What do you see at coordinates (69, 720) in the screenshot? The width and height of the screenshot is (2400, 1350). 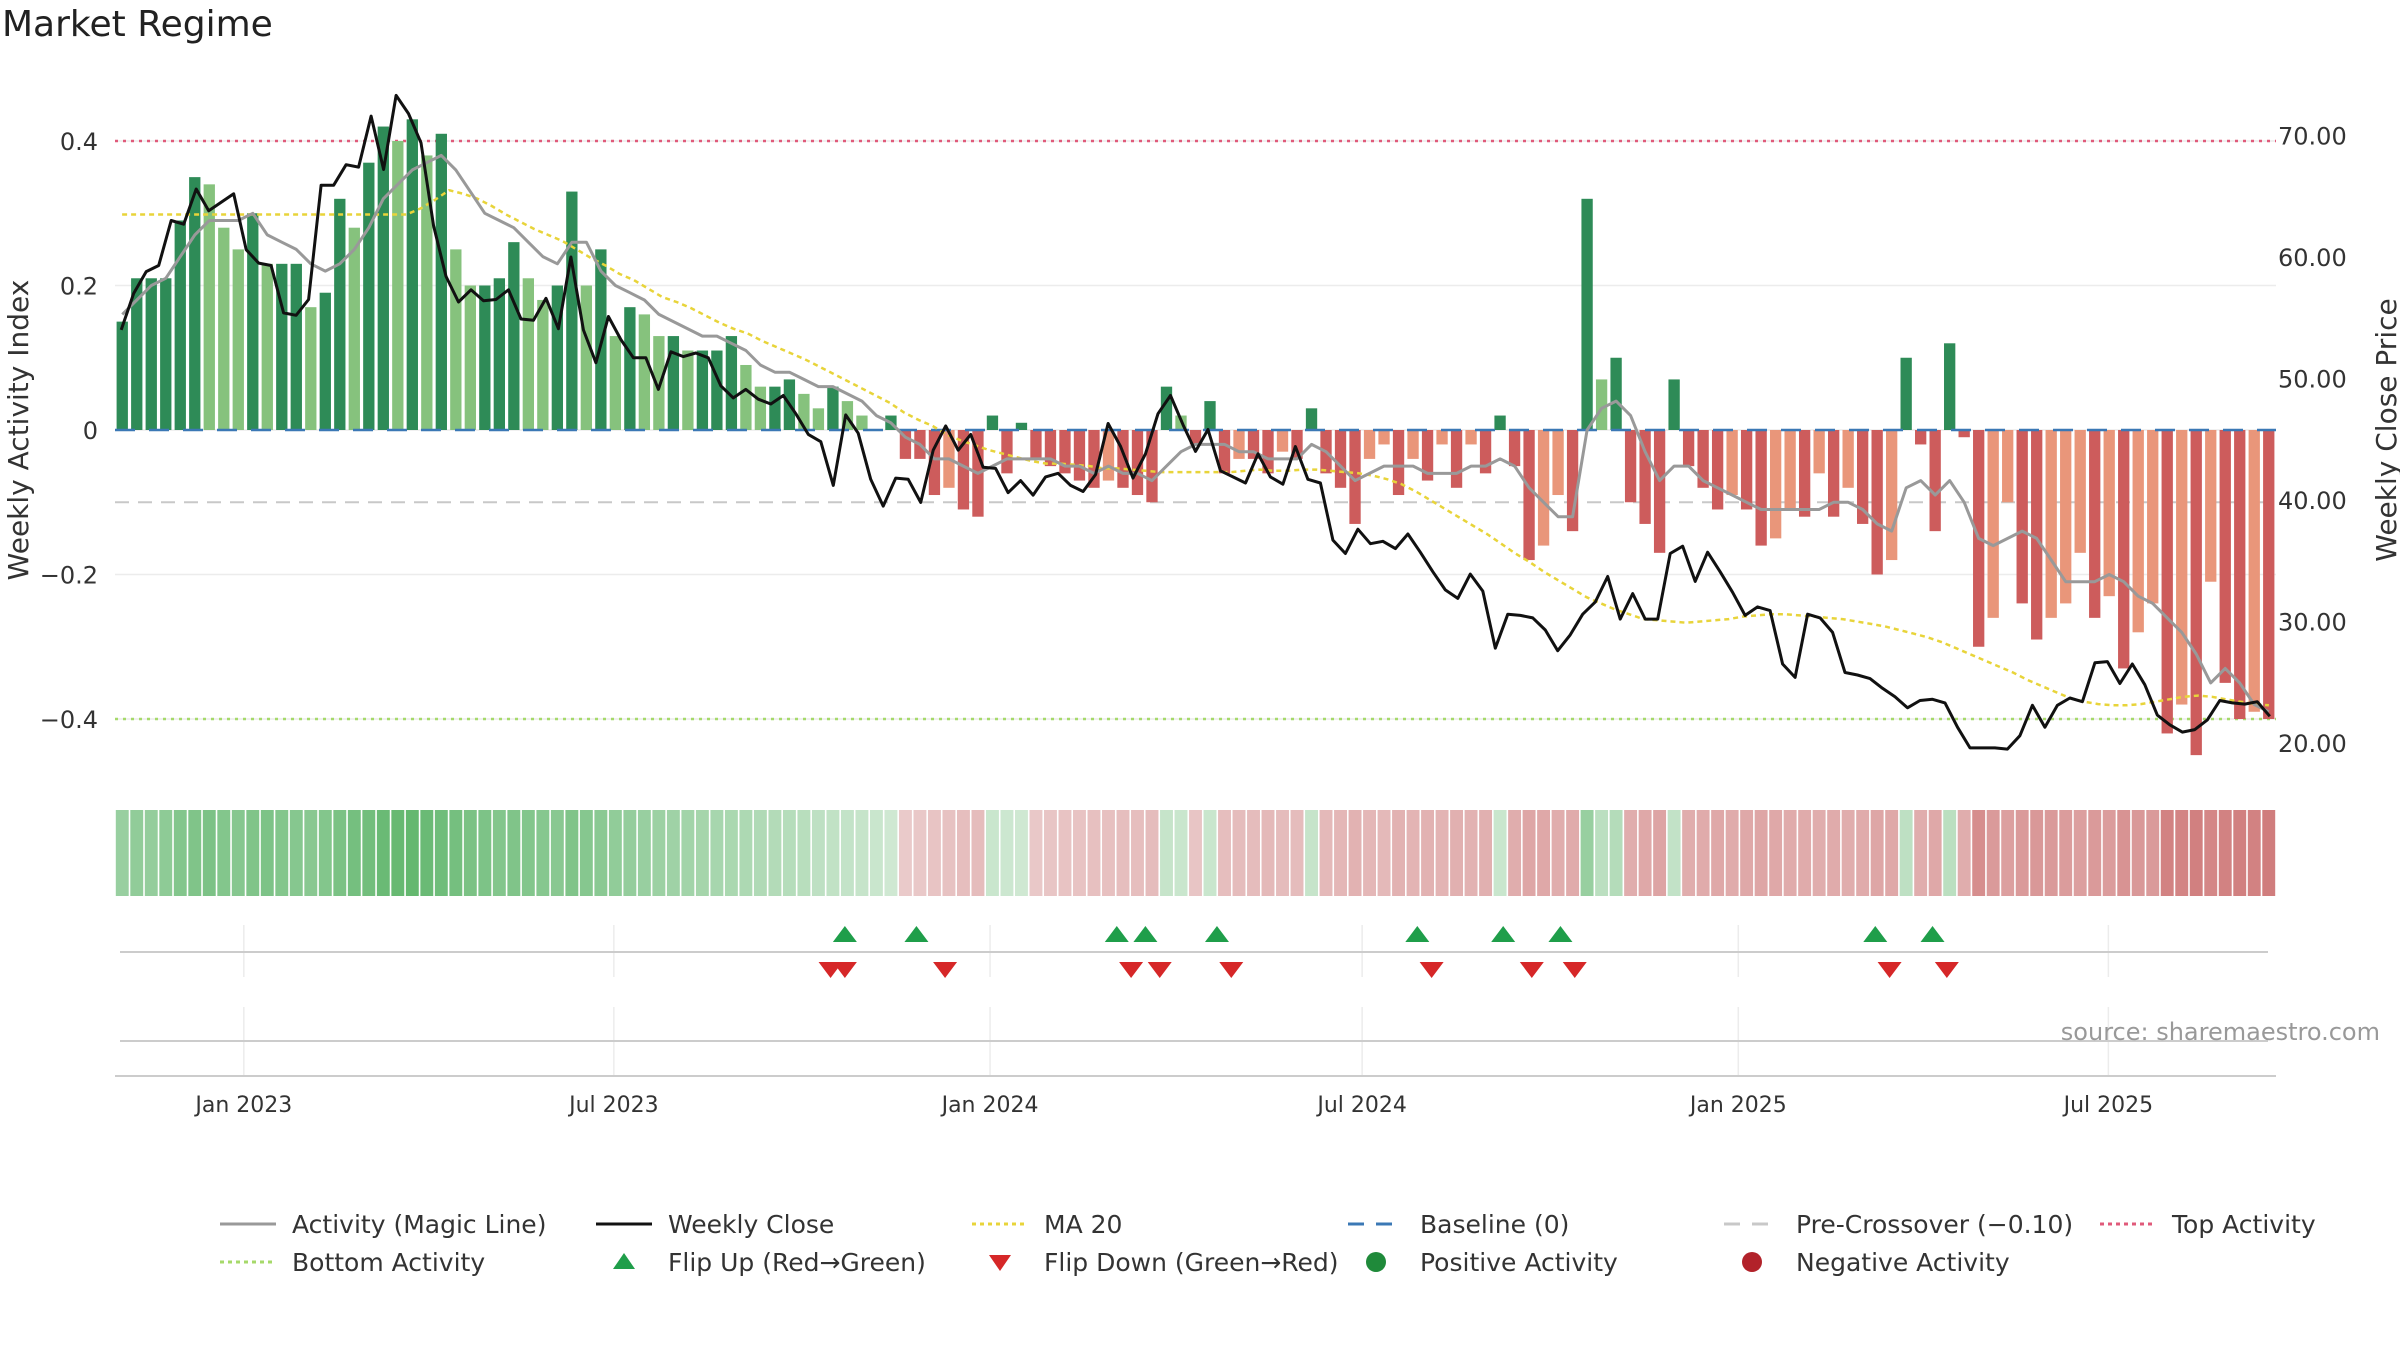 I see `left-tick-label: −0.4` at bounding box center [69, 720].